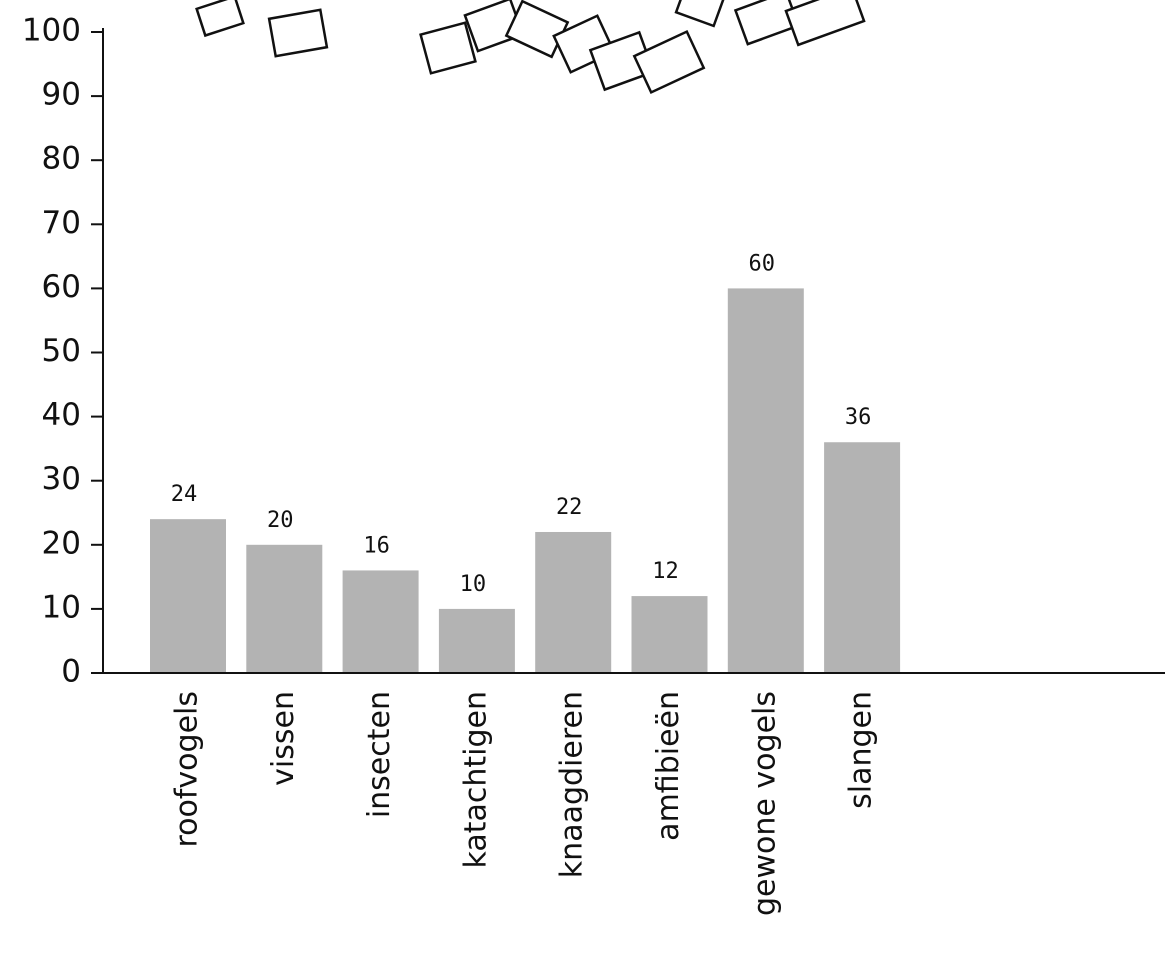 This screenshot has width=1176, height=972. What do you see at coordinates (280, 520) in the screenshot?
I see `value-label: 20` at bounding box center [280, 520].